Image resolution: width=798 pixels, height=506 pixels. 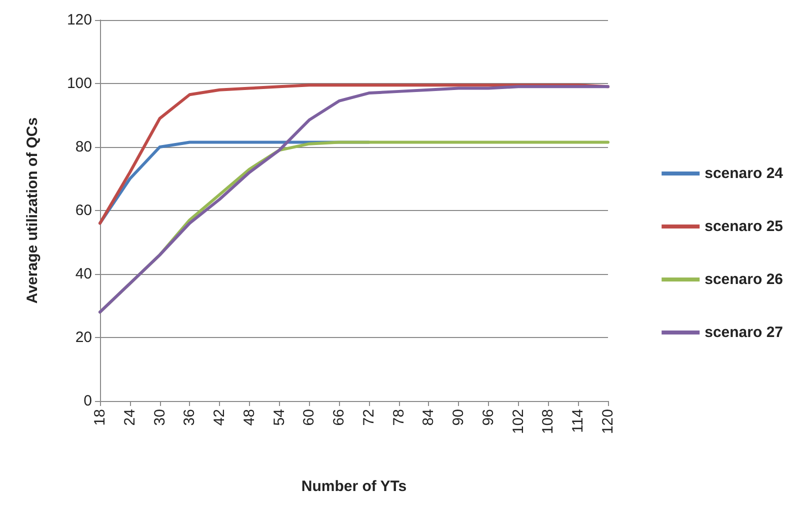 I want to click on y-tick-label: 40, so click(x=83, y=274).